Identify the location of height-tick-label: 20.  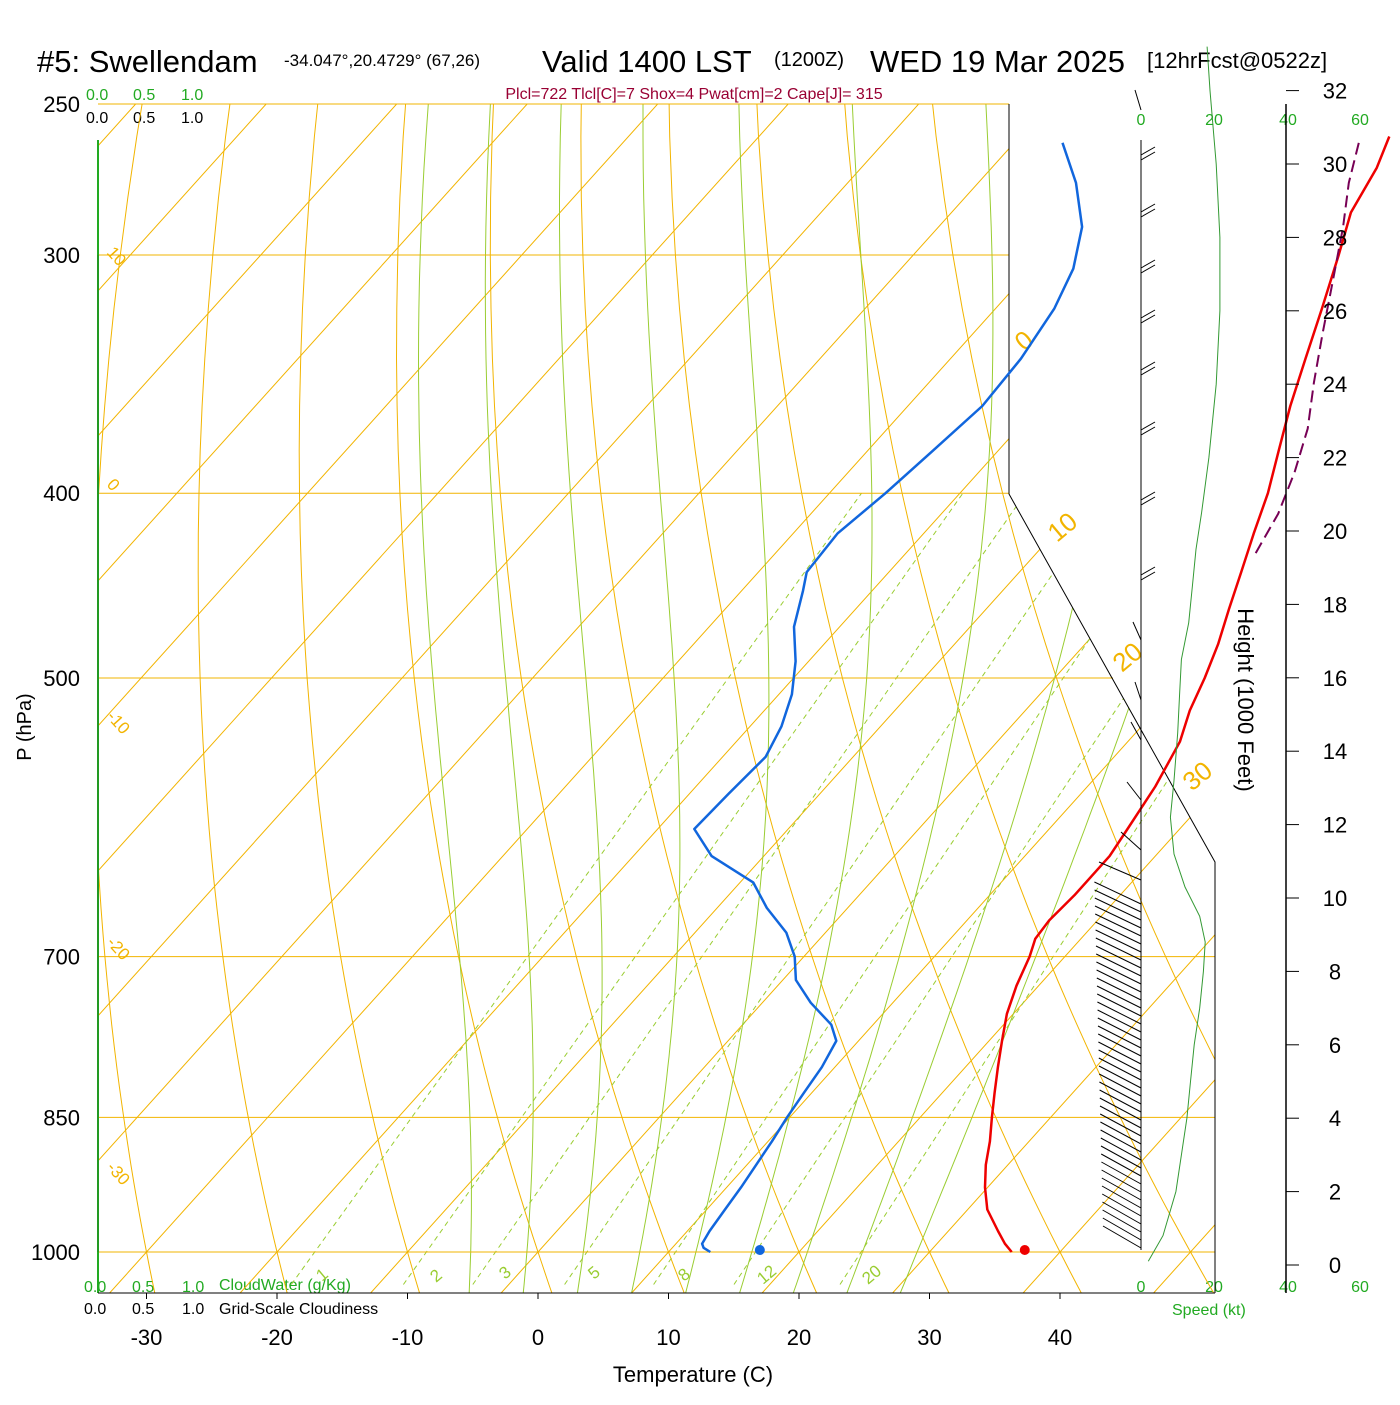
(1335, 531).